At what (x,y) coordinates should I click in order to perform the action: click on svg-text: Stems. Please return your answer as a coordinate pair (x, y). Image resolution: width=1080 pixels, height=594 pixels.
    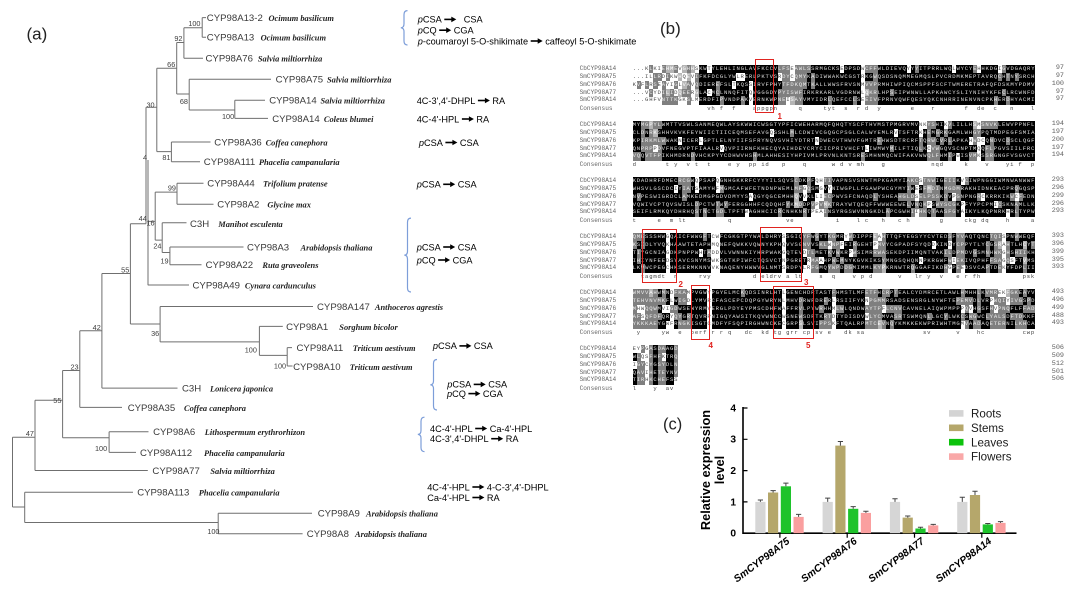
    Looking at the image, I should click on (987, 428).